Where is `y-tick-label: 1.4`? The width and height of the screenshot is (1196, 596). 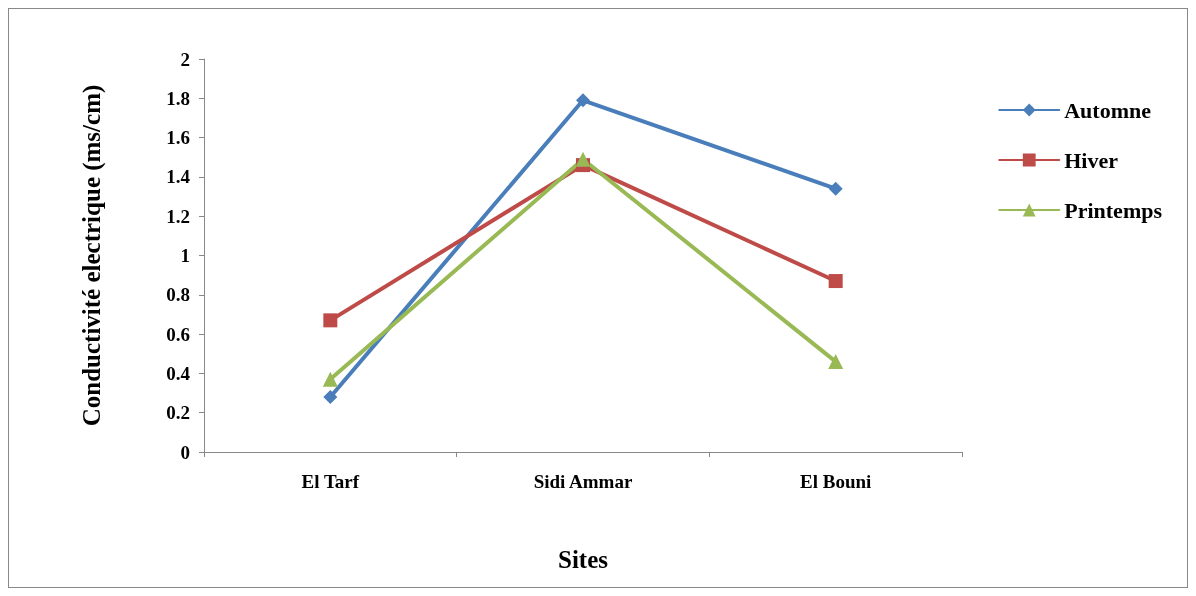 y-tick-label: 1.4 is located at coordinates (178, 177).